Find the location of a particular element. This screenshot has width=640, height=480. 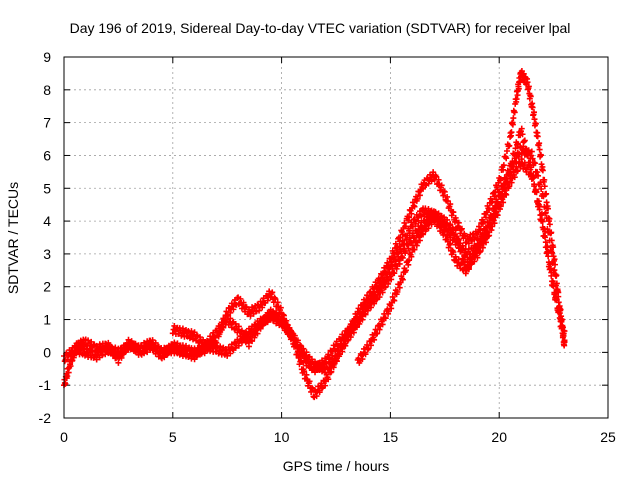

y-tick-label: 4 is located at coordinates (47, 221).